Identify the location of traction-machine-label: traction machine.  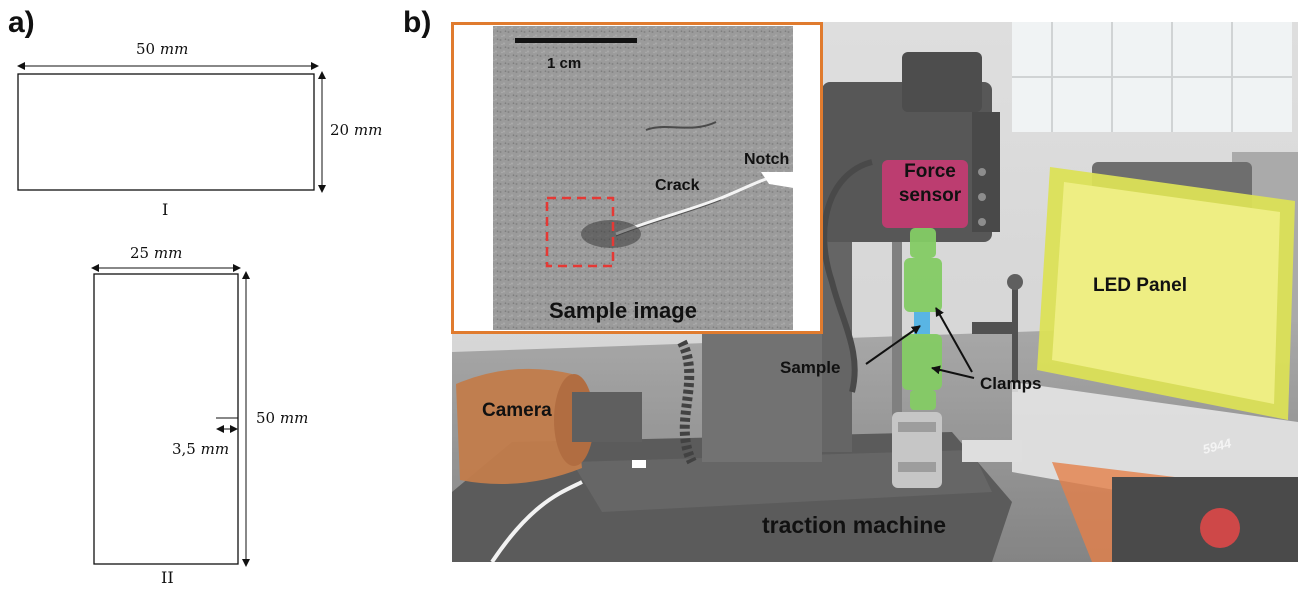
(854, 525).